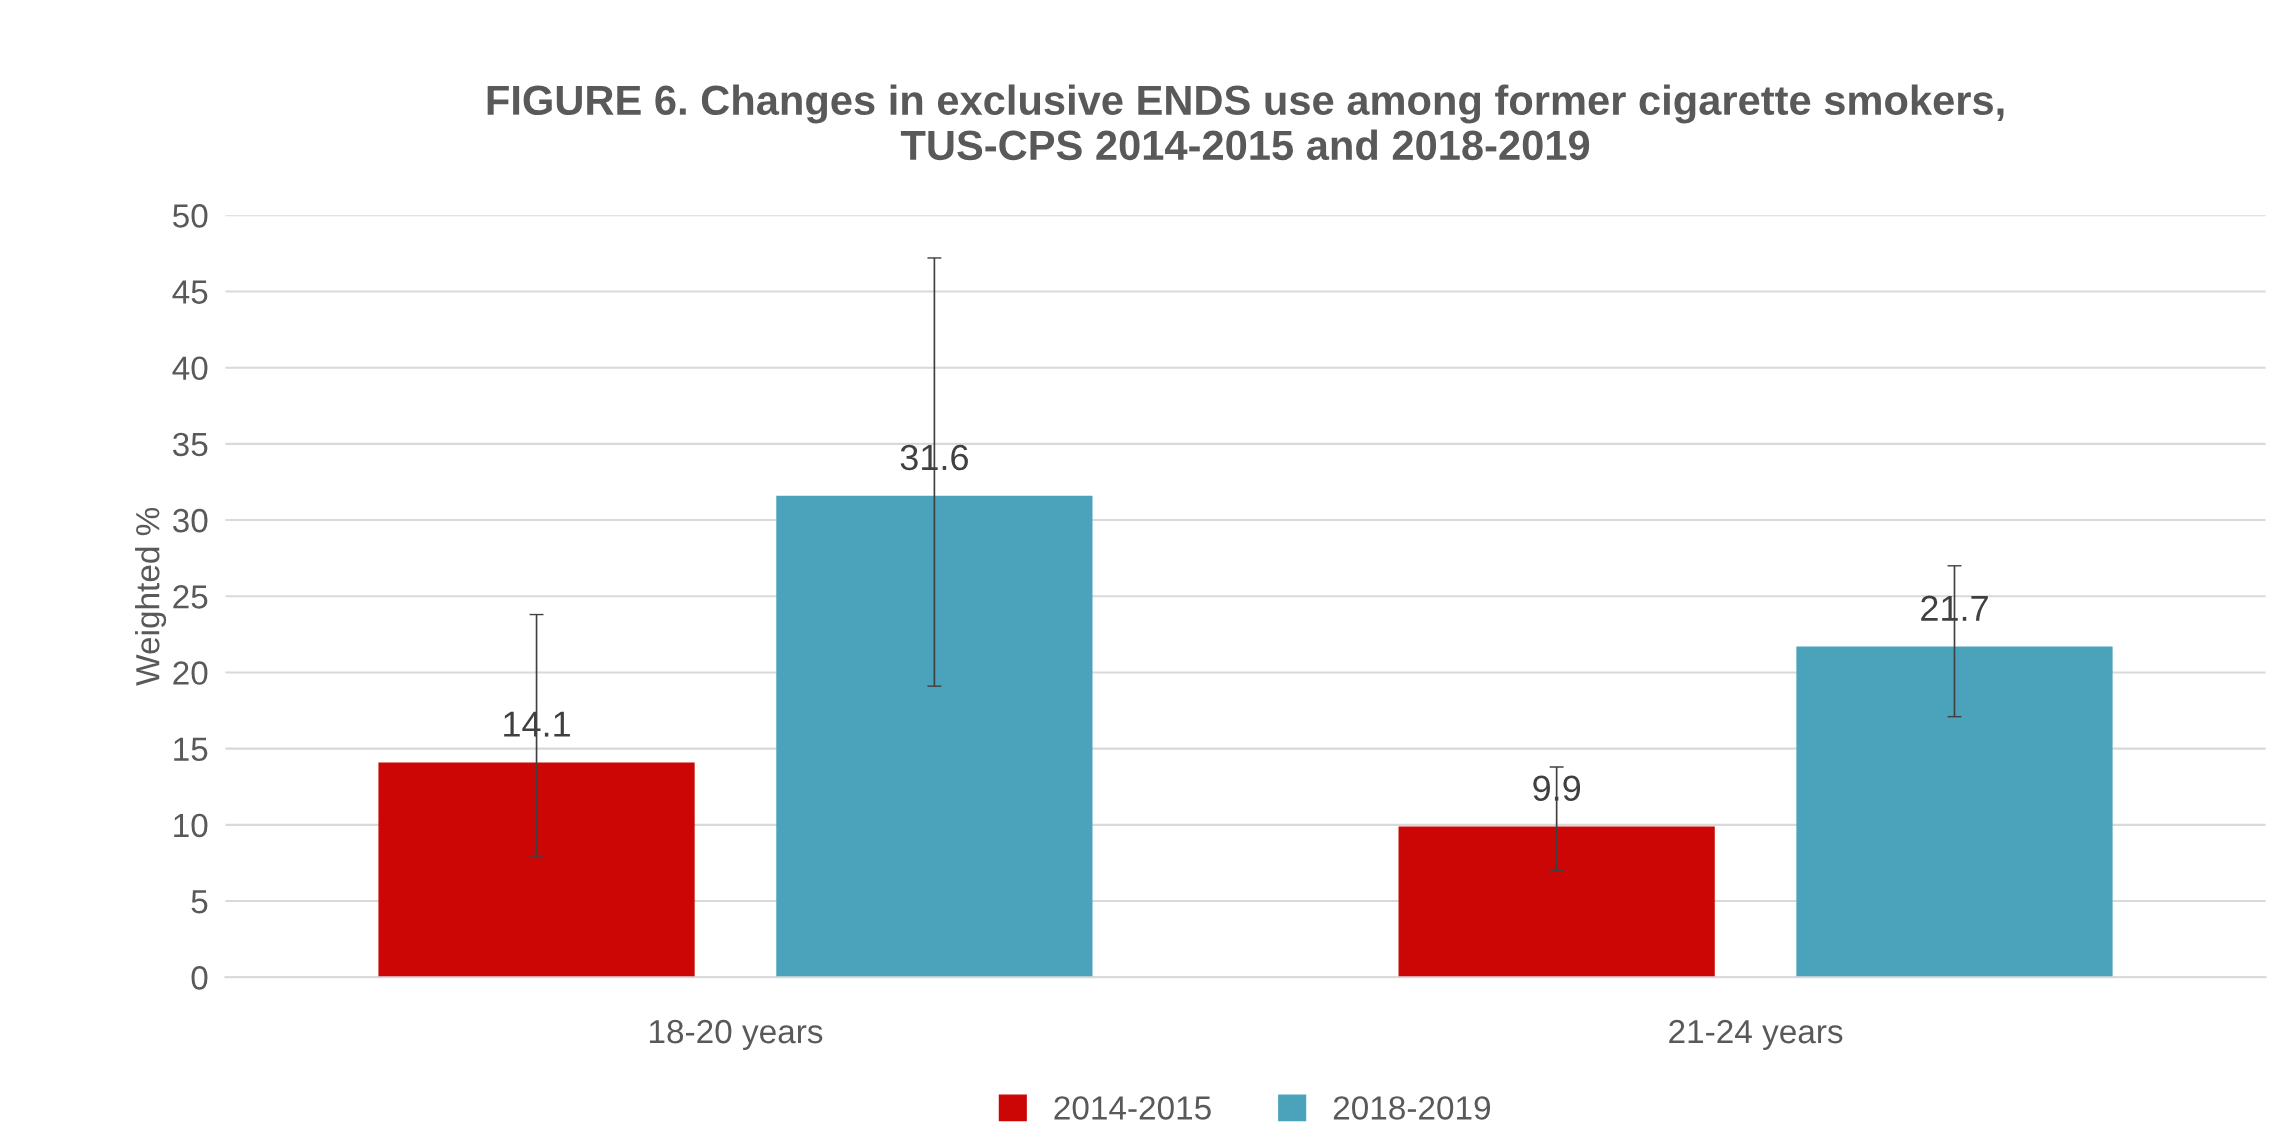  Describe the element at coordinates (190, 597) in the screenshot. I see `y-tick-label: 25` at that location.